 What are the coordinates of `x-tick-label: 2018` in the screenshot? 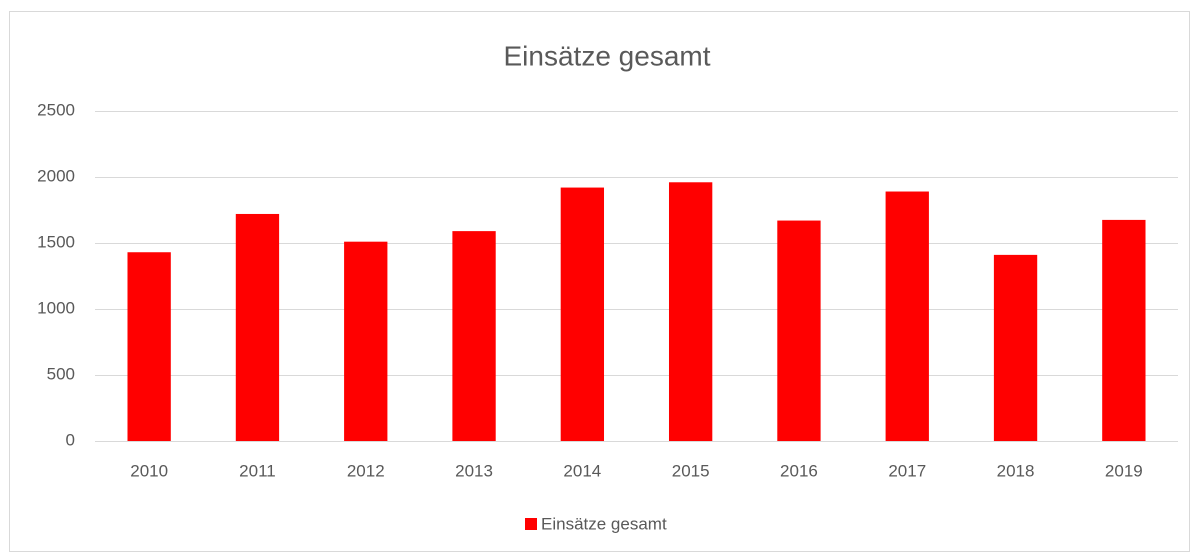 It's located at (1016, 470).